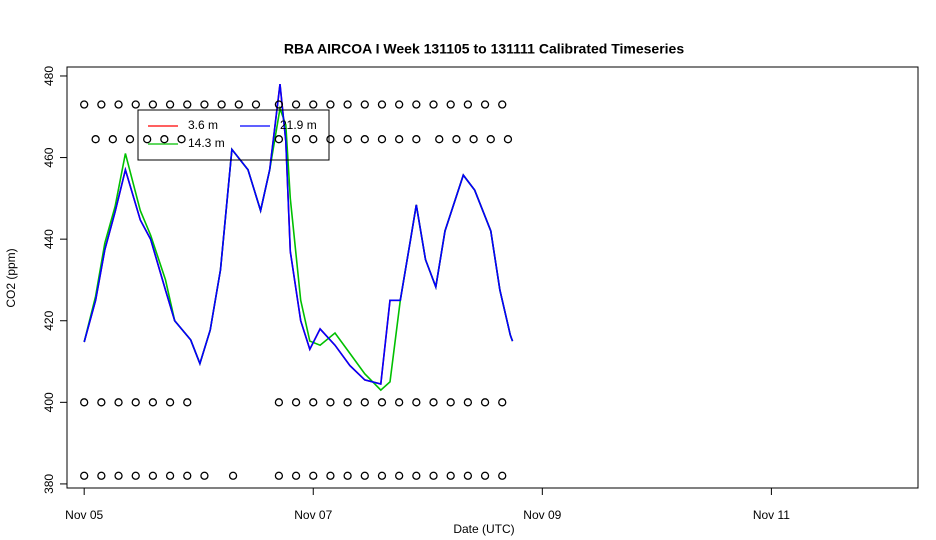 This screenshot has height=540, width=936. Describe the element at coordinates (11, 277) in the screenshot. I see `y-axis-label: CO2 (ppm)` at that location.